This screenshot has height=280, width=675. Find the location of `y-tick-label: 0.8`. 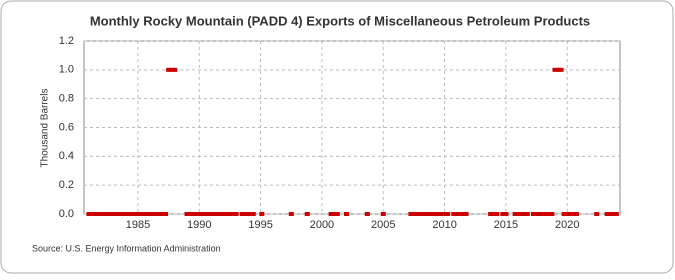

y-tick-label: 0.8 is located at coordinates (66, 99).